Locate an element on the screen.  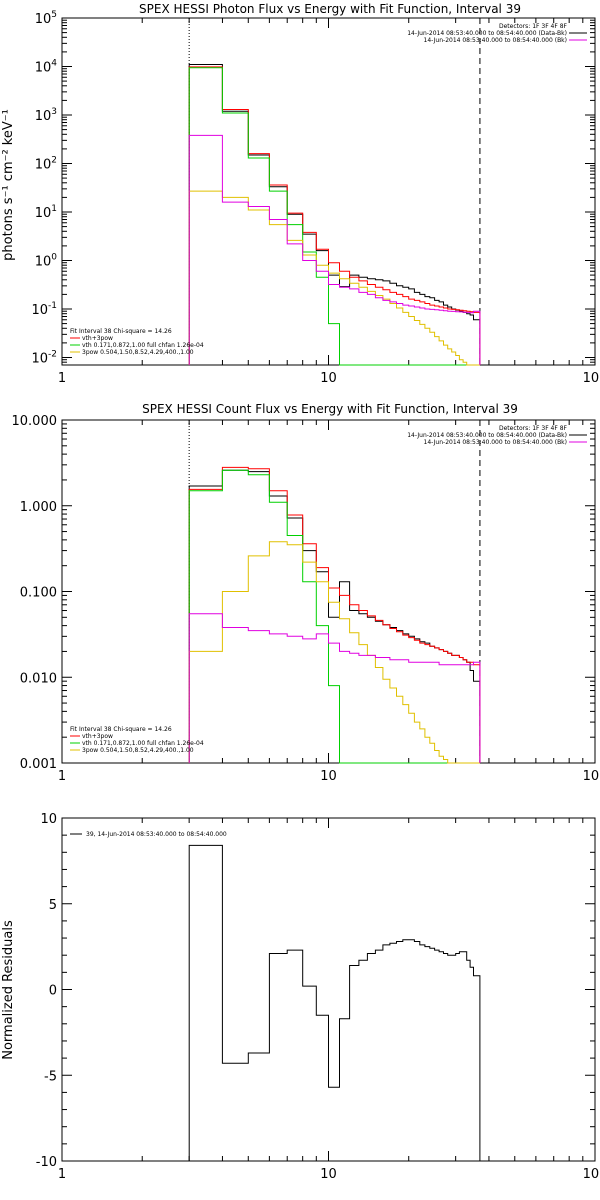
y-tick-label: 5 is located at coordinates (53, 905).